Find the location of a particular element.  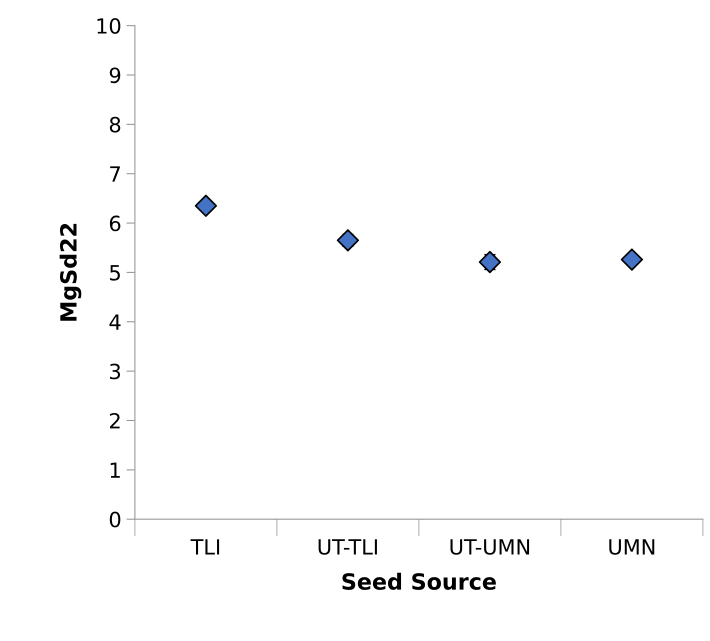

y-tick-label: 4 is located at coordinates (115, 322).